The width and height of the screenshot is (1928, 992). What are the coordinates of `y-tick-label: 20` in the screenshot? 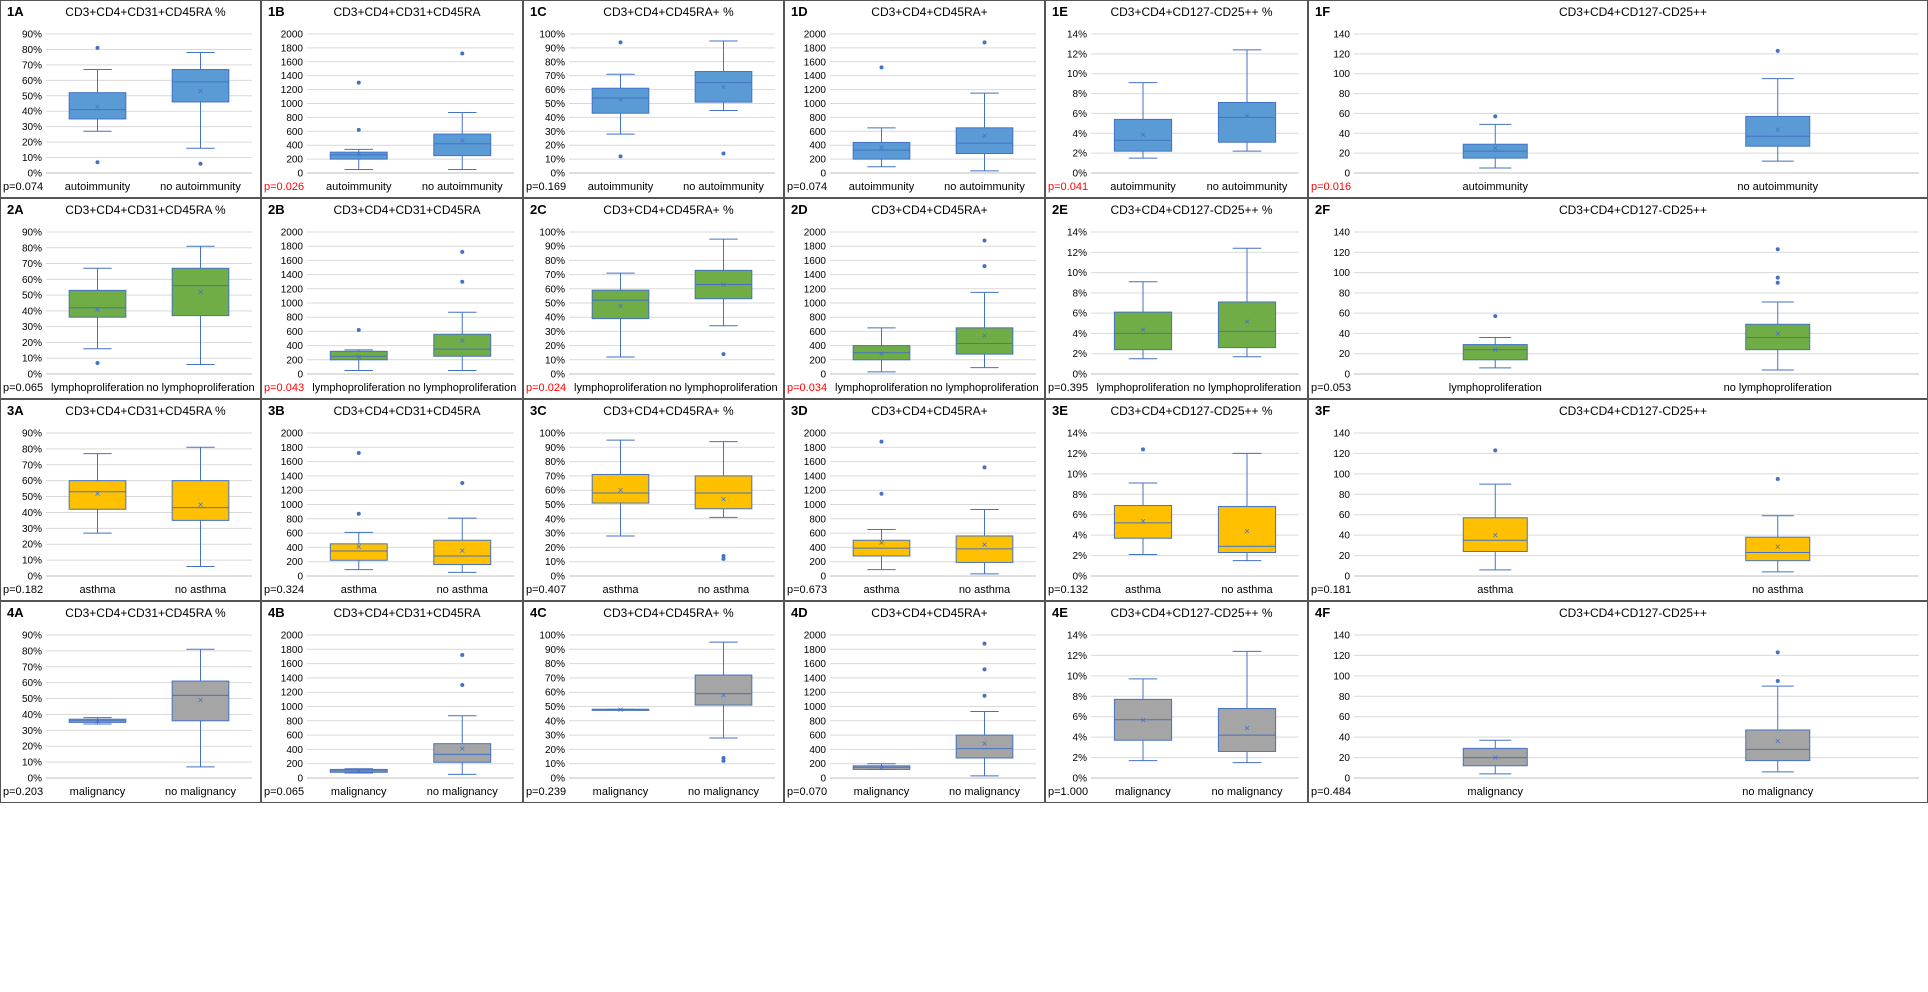 It's located at (1345, 354).